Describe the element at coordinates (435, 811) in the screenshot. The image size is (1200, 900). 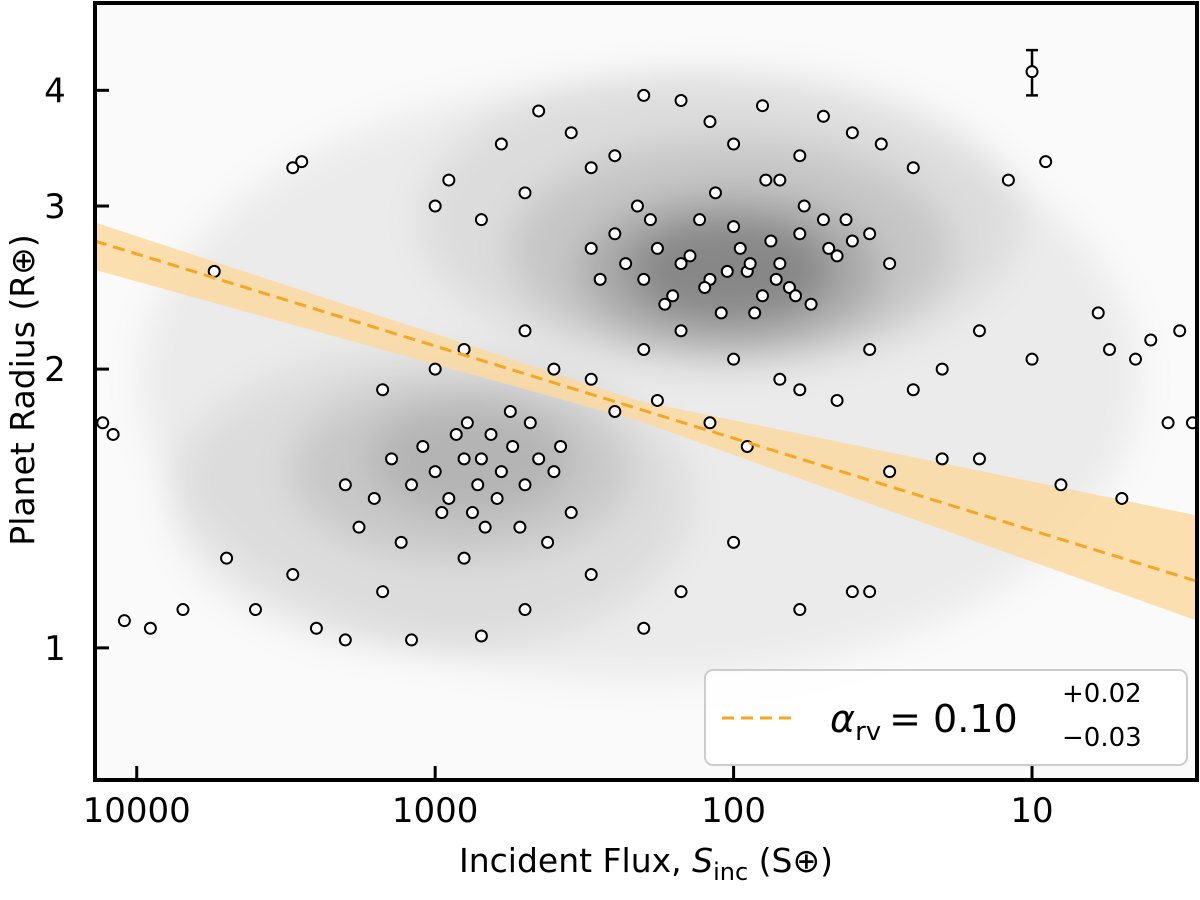
I see `x-tick-label: 1000` at that location.